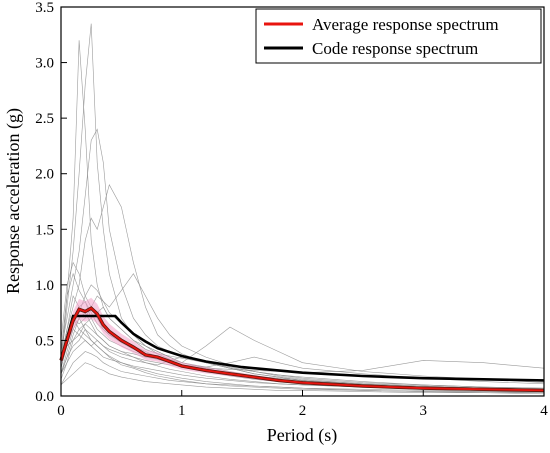 The width and height of the screenshot is (550, 453). What do you see at coordinates (44, 119) in the screenshot?
I see `y-tick-label: 2.5` at bounding box center [44, 119].